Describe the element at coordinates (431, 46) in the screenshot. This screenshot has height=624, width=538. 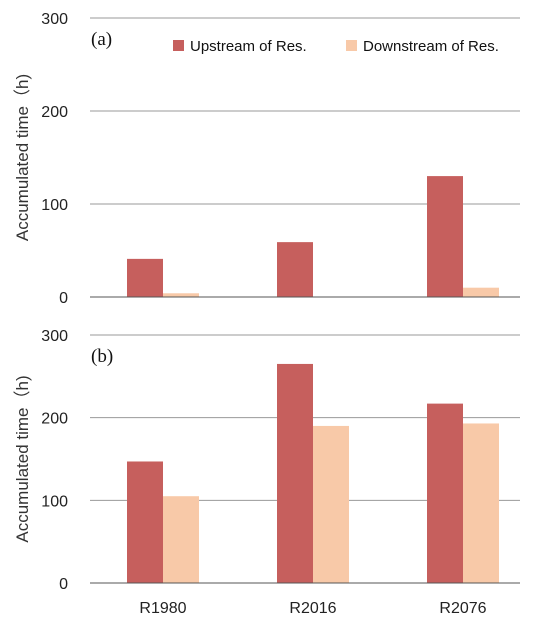
I see `legend-label-downstream: Downstream of Res.` at that location.